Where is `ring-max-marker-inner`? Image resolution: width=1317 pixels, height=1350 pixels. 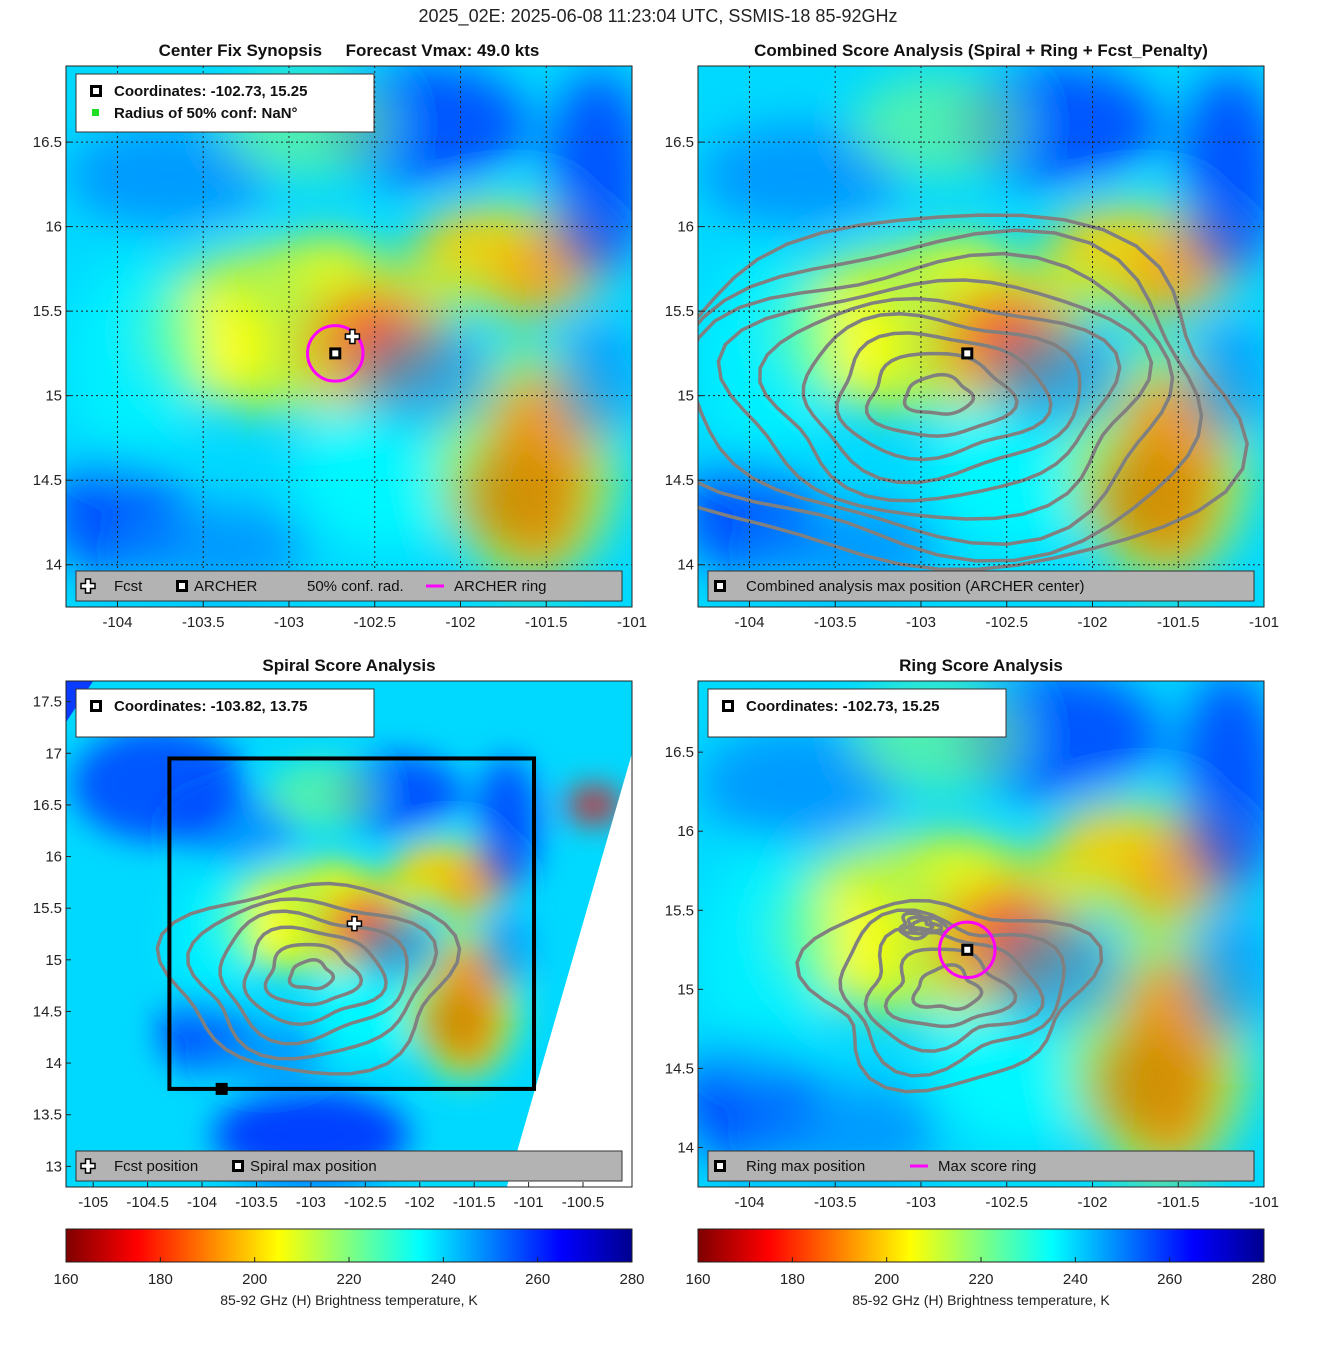 ring-max-marker-inner is located at coordinates (967, 949).